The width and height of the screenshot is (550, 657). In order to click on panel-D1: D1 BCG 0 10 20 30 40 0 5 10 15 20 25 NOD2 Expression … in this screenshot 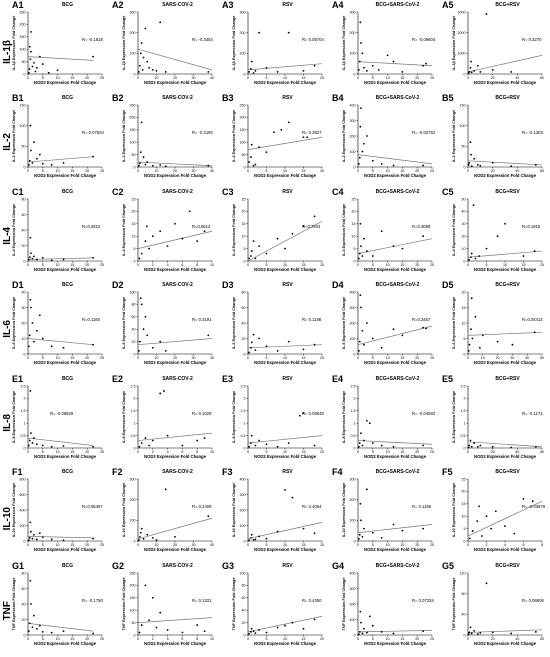, I will do `click(54, 326)`.